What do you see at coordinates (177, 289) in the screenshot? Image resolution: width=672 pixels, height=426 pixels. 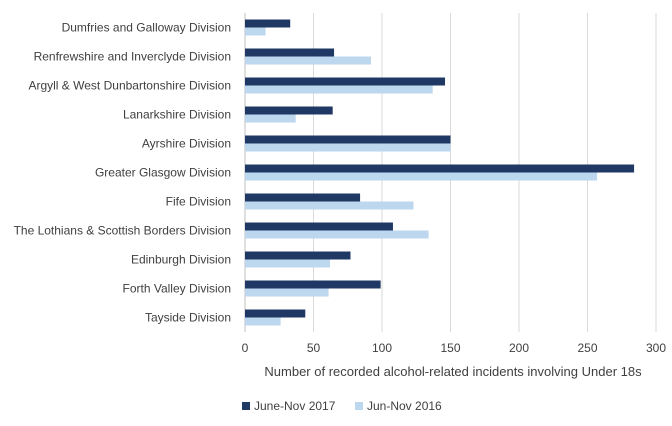 I see `category-label: Forth Valley Division` at bounding box center [177, 289].